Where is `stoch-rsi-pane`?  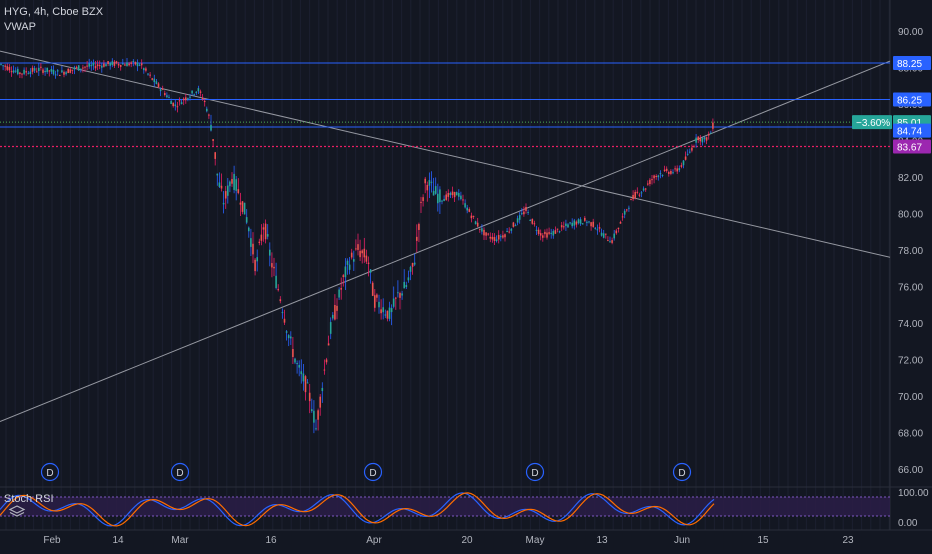 stoch-rsi-pane is located at coordinates (445, 509).